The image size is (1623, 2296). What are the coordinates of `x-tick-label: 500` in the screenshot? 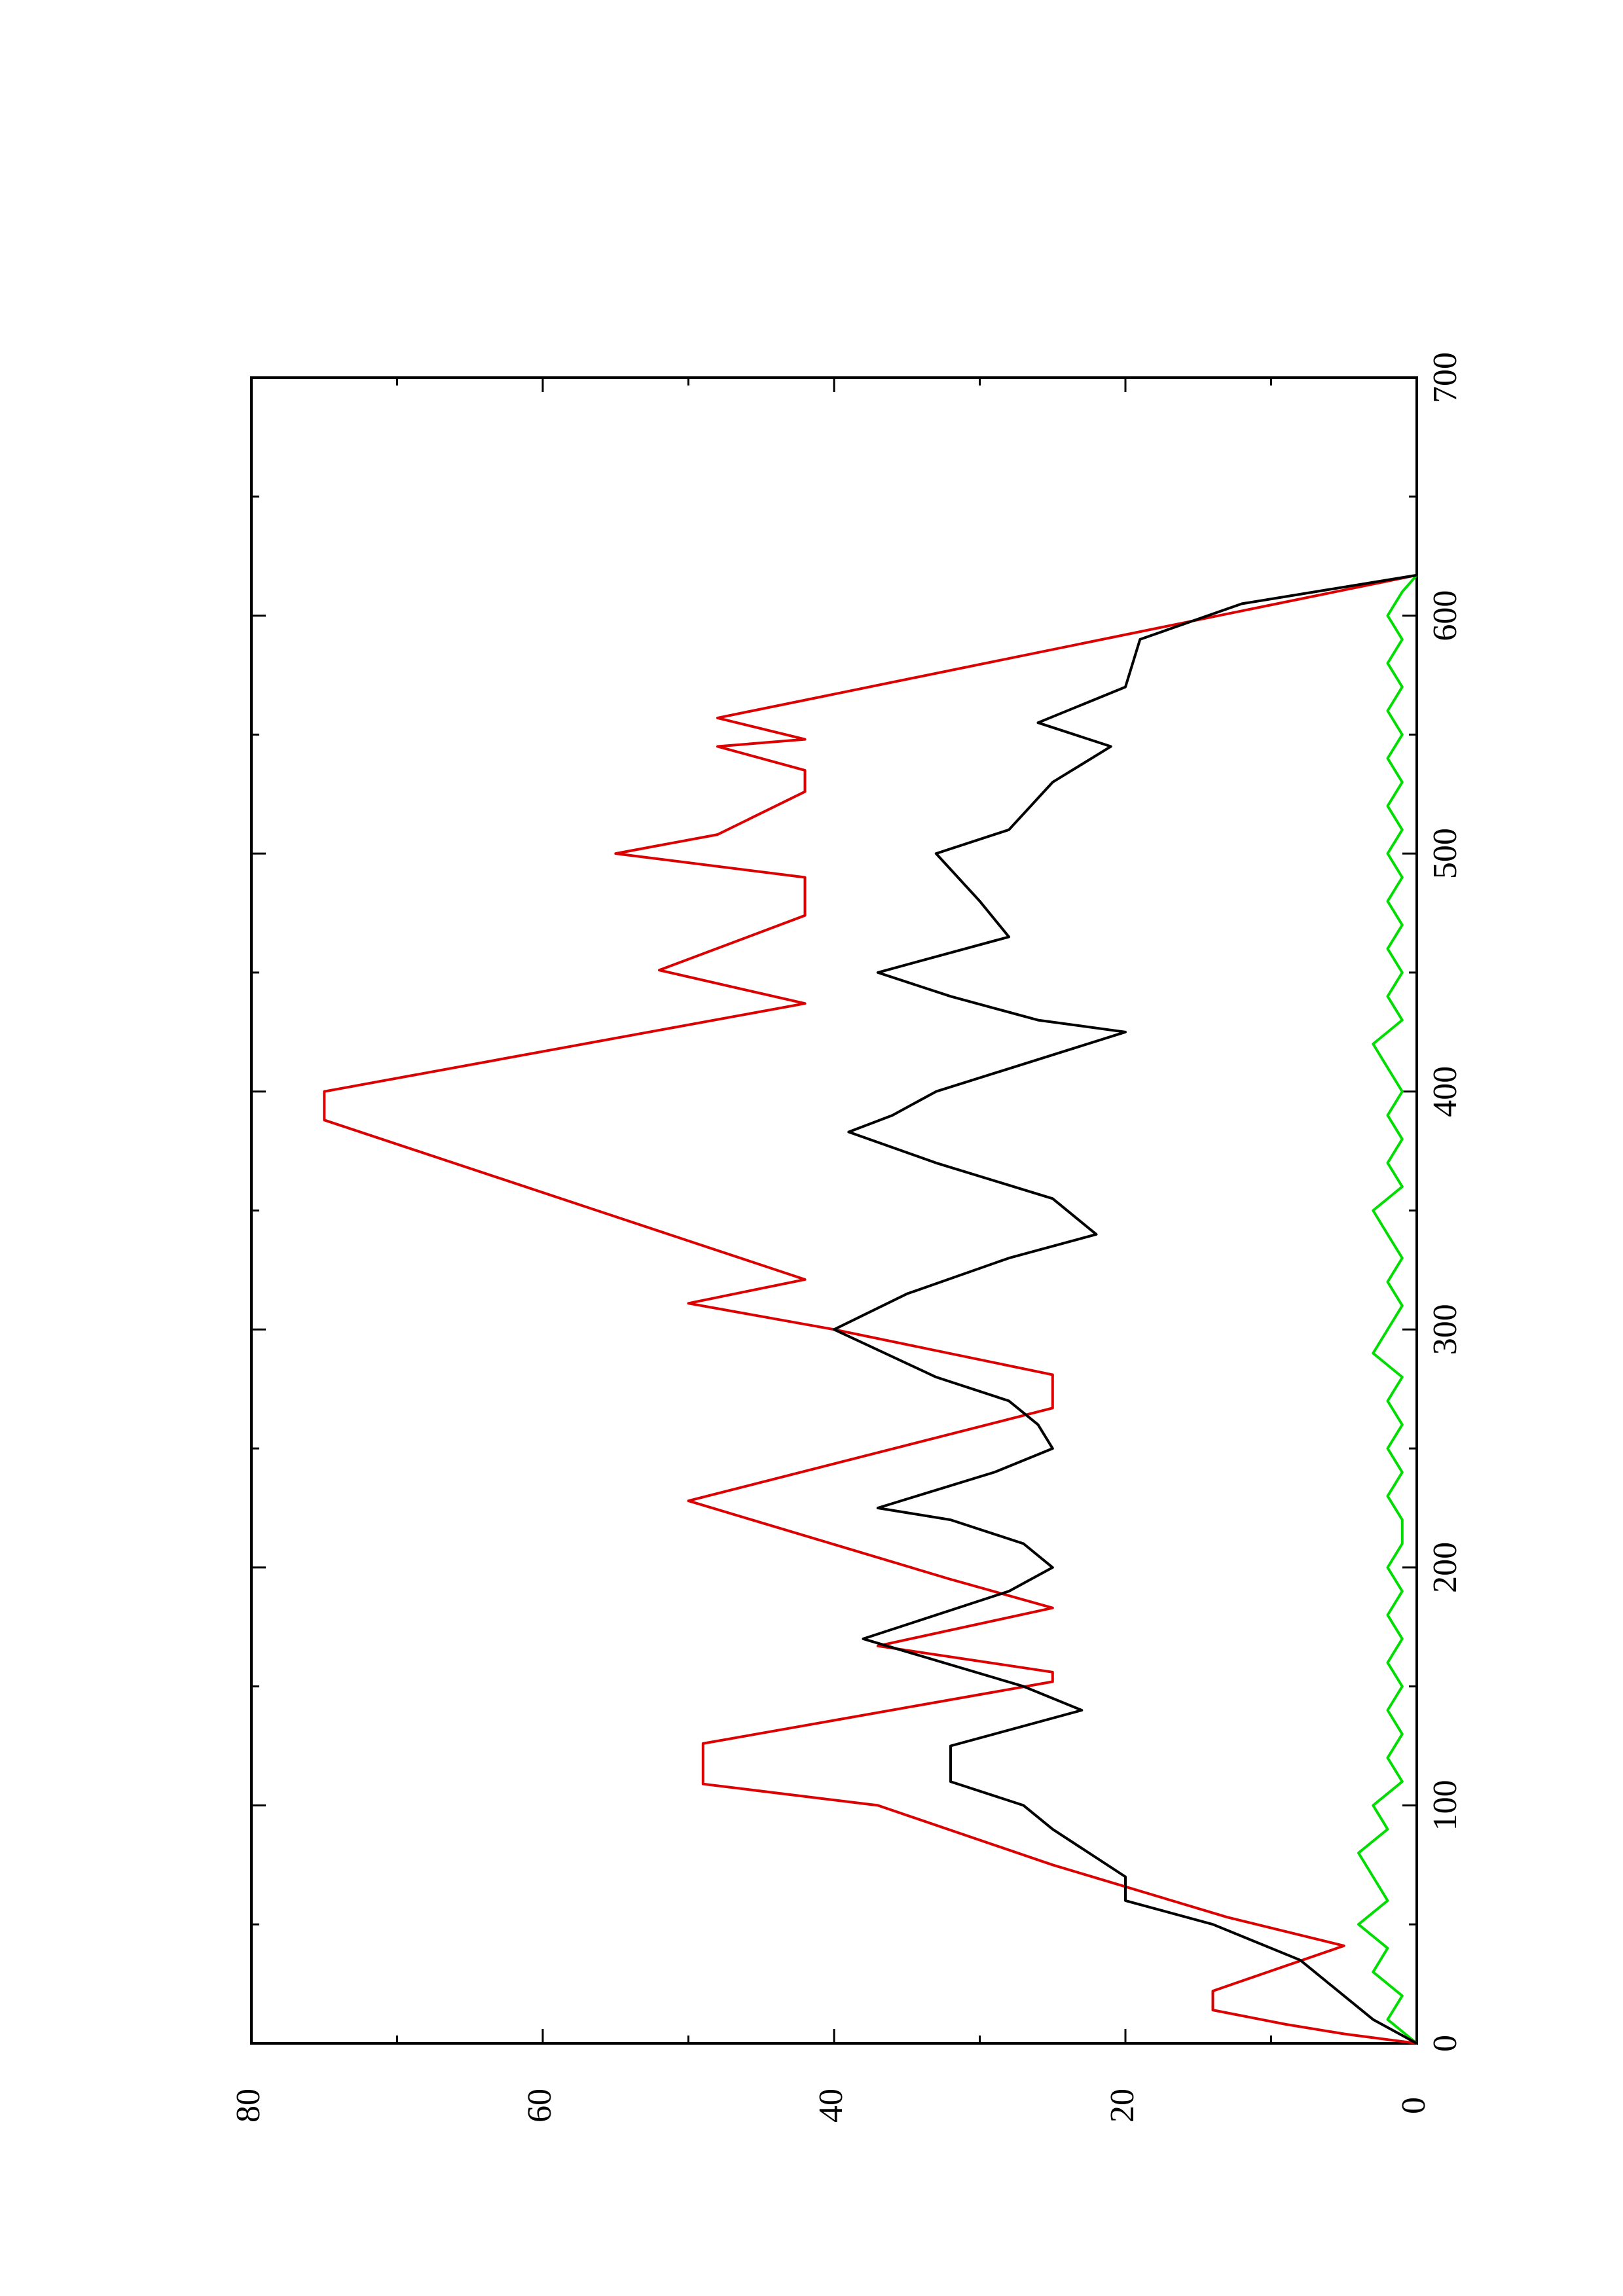 It's located at (1445, 853).